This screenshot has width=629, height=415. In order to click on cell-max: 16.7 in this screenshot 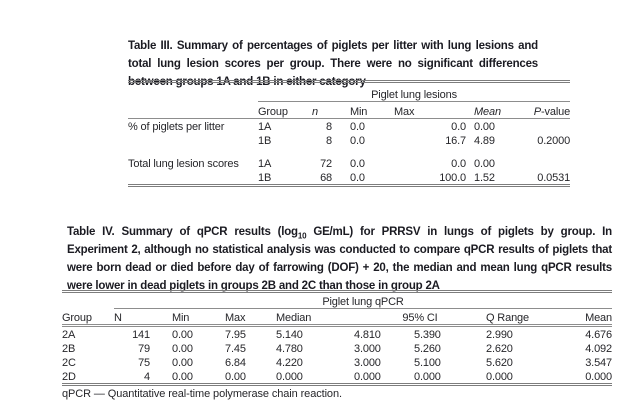, I will do `click(455, 141)`.